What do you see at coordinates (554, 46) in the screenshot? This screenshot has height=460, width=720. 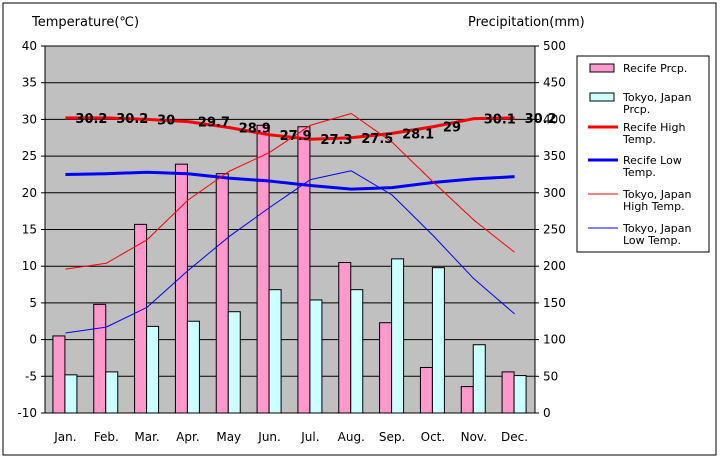 I see `right-tick-label: 500` at bounding box center [554, 46].